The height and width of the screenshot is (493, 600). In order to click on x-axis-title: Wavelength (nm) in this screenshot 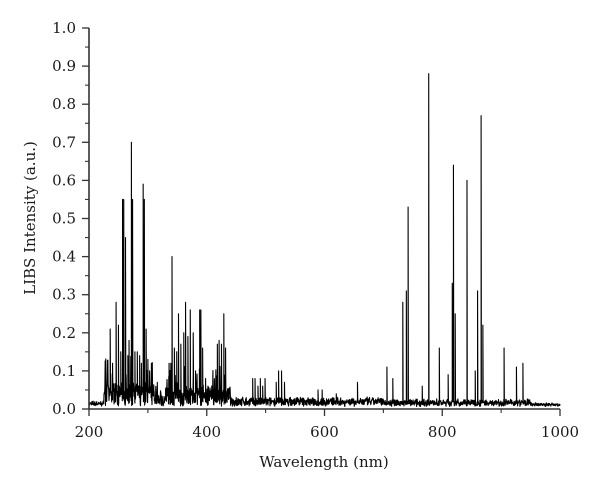, I will do `click(323, 462)`.